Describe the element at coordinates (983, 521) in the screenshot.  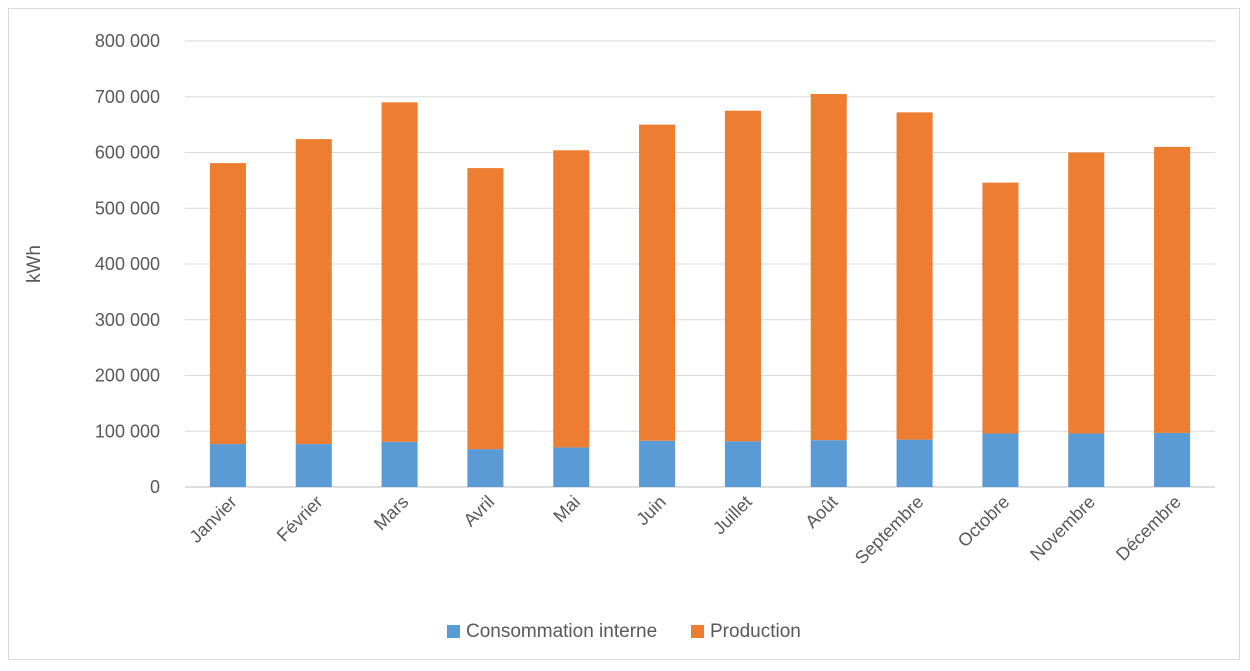
I see `x-tick-label: Octobre` at that location.